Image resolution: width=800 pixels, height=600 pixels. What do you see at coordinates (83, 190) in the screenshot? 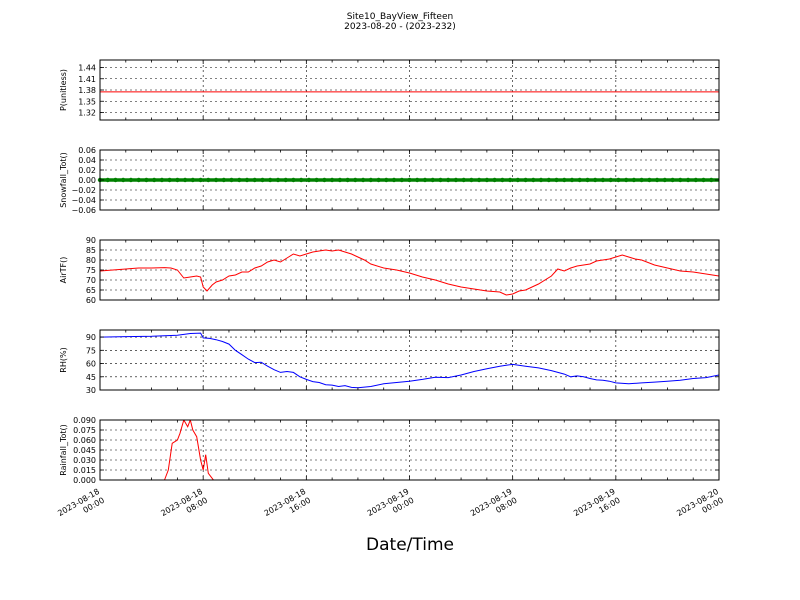
I see `y-tick-label: −0.02` at bounding box center [83, 190].